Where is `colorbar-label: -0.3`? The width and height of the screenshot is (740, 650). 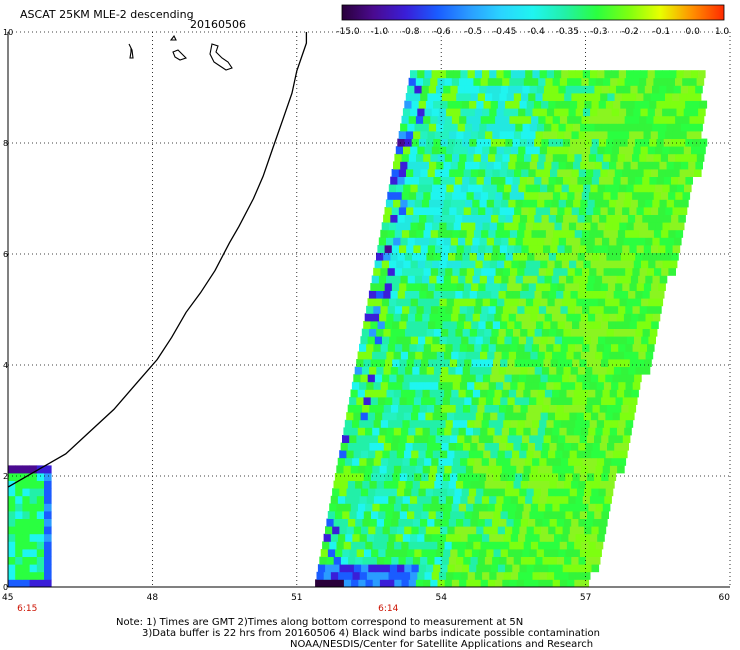 colorbar-label: -0.3 is located at coordinates (599, 32).